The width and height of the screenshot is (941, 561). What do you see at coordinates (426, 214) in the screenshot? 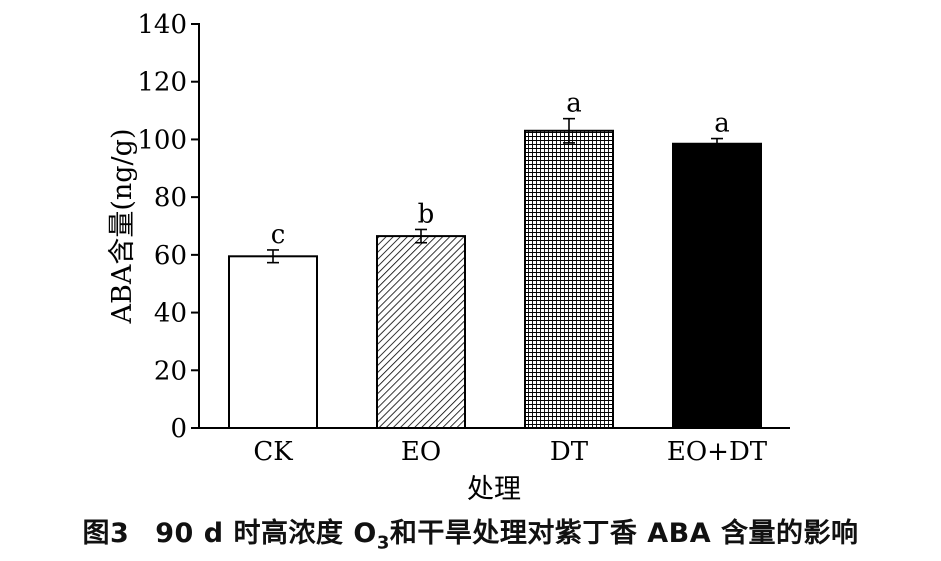
I see `significance-label: b` at bounding box center [426, 214].